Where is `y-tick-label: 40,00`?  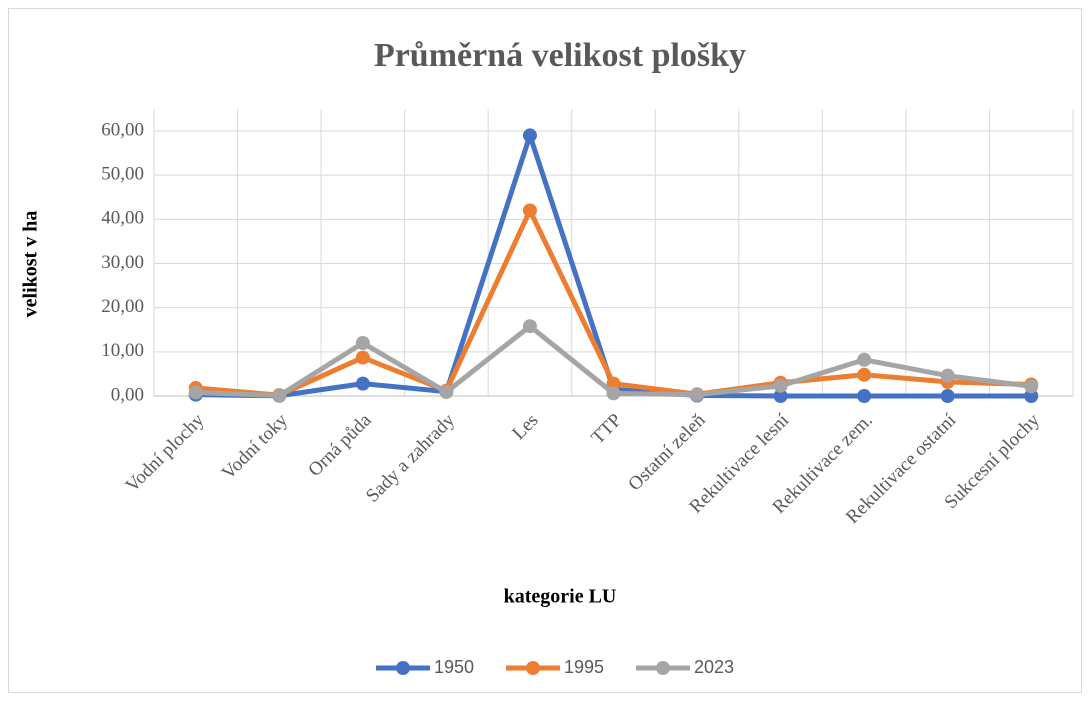 y-tick-label: 40,00 is located at coordinates (122, 218).